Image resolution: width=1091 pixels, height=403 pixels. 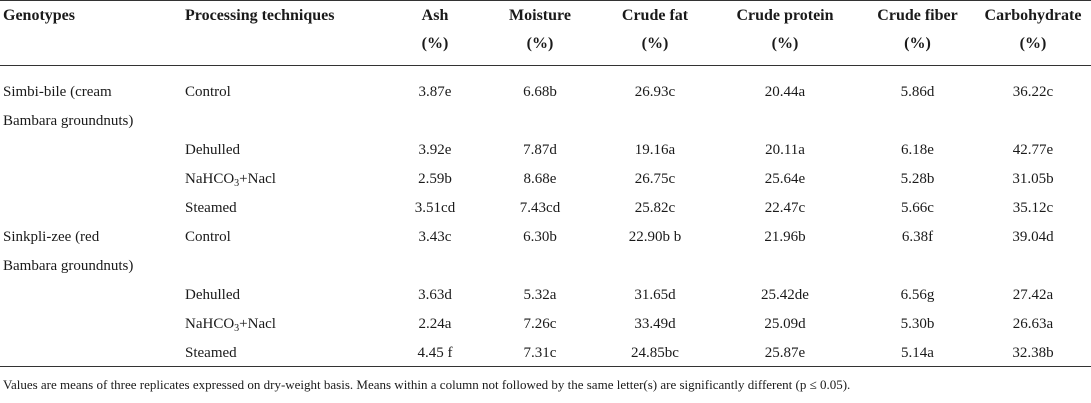 What do you see at coordinates (1033, 295) in the screenshot?
I see `carb-cell: 27.42a` at bounding box center [1033, 295].